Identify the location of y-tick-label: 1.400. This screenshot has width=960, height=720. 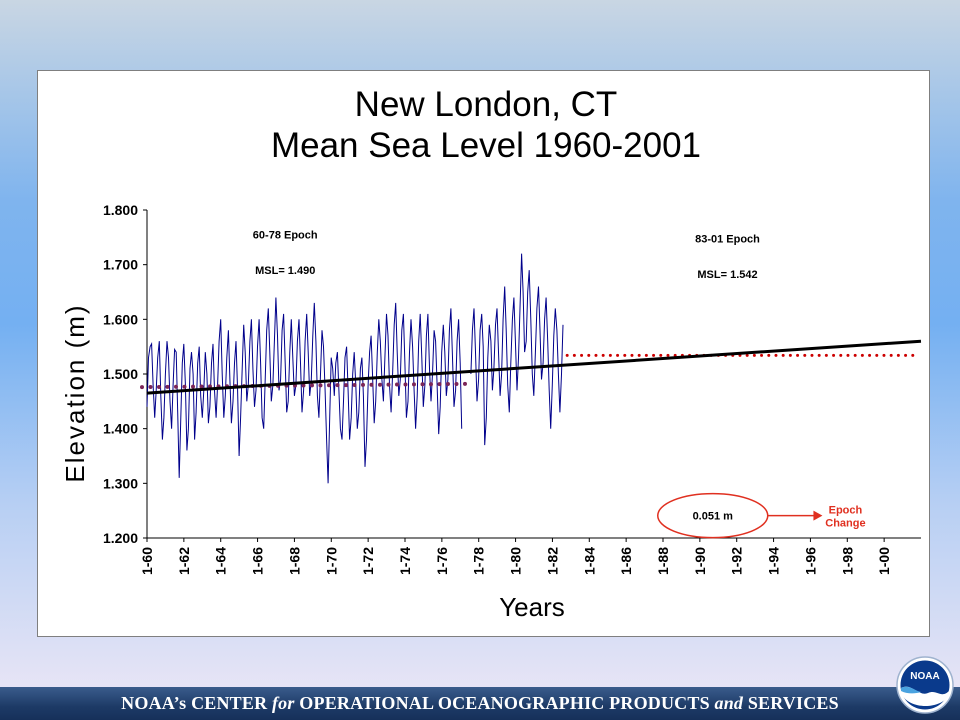
(120, 429).